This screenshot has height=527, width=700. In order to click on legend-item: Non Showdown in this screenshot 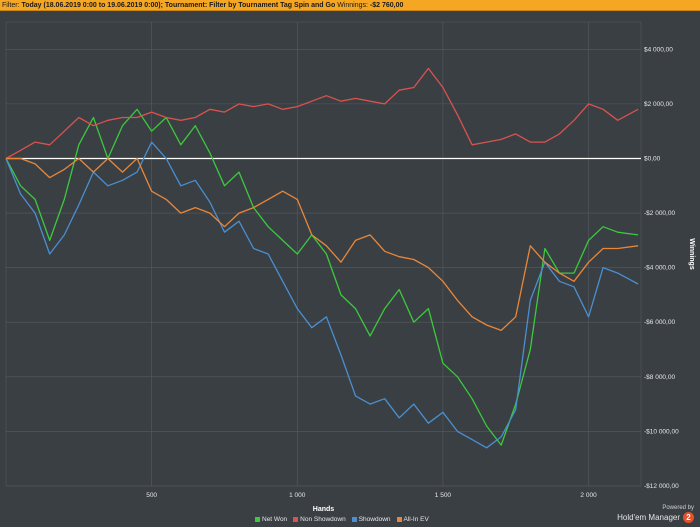, I will do `click(319, 519)`.